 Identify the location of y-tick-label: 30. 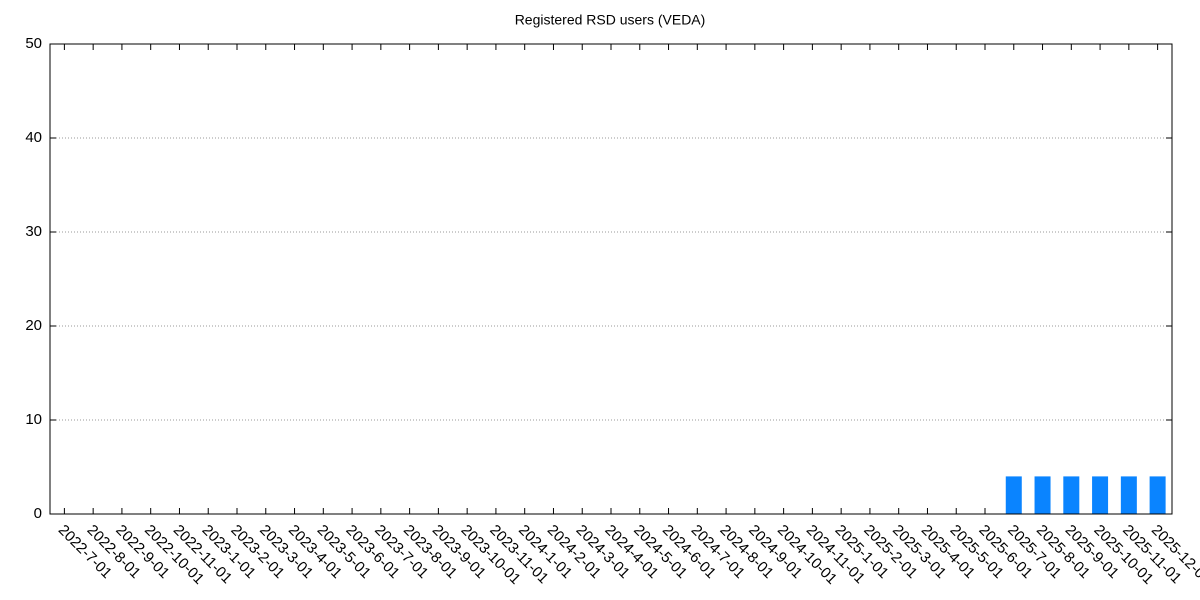
(33, 231).